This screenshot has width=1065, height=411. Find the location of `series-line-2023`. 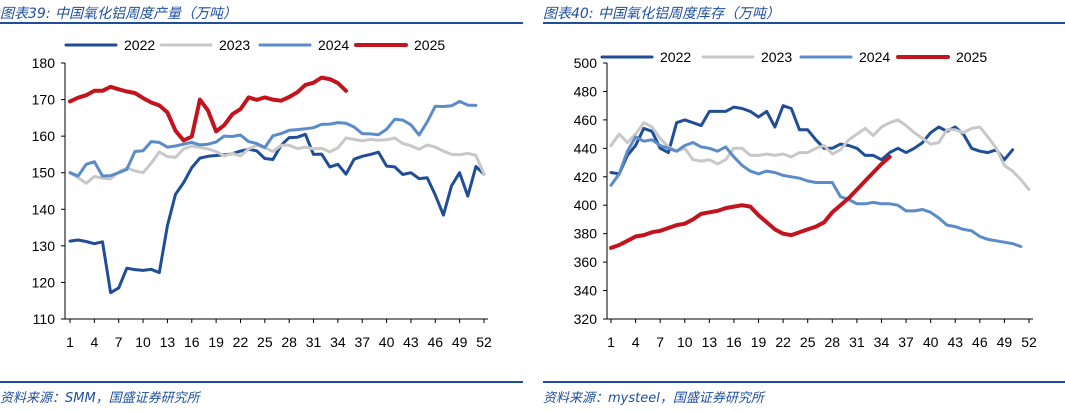

series-line-2023 is located at coordinates (277, 160).